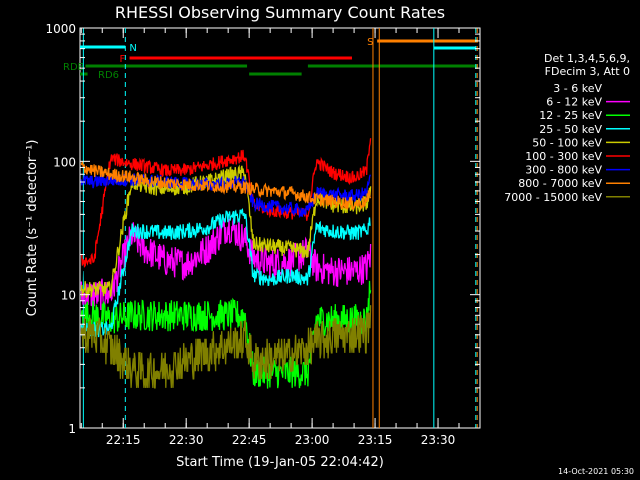 This screenshot has width=640, height=480. I want to click on legend-header: FDecim 3, Att 0, so click(587, 71).